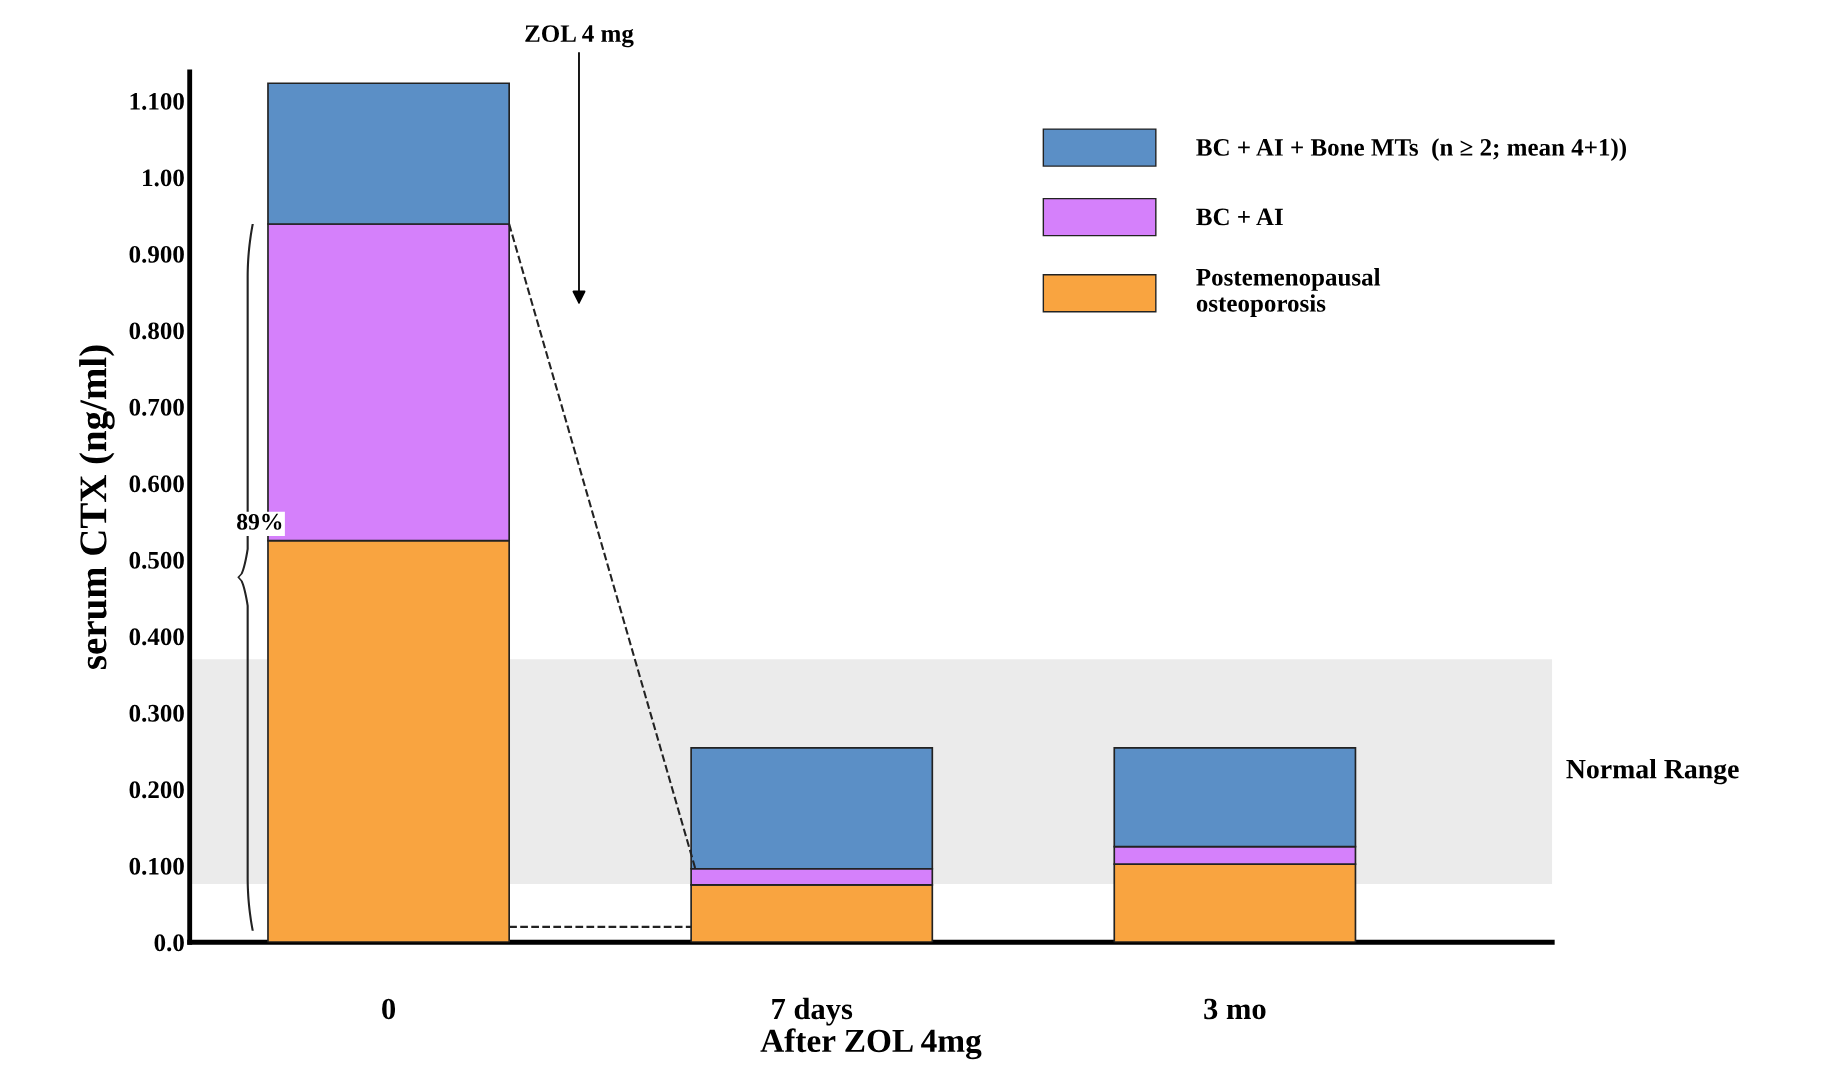 Image resolution: width=1824 pixels, height=1088 pixels. Describe the element at coordinates (97, 507) in the screenshot. I see `y-axis-title: serum CTX (ng/ml)` at that location.